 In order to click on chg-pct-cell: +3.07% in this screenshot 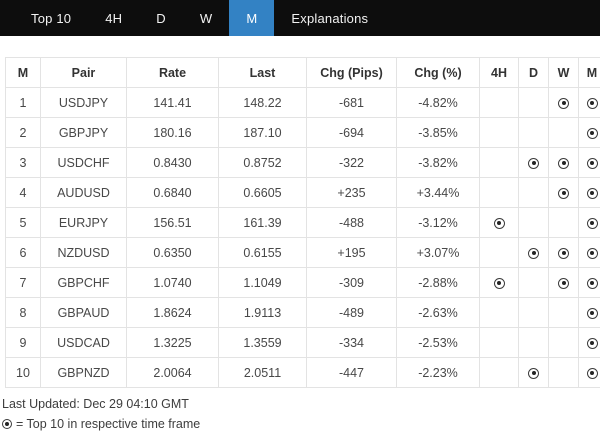, I will do `click(438, 252)`.